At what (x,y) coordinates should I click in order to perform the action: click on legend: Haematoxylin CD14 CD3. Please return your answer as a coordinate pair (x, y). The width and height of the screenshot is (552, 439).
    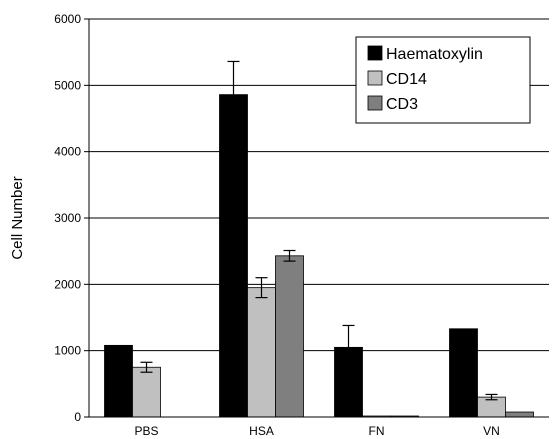
    Looking at the image, I should click on (443, 80).